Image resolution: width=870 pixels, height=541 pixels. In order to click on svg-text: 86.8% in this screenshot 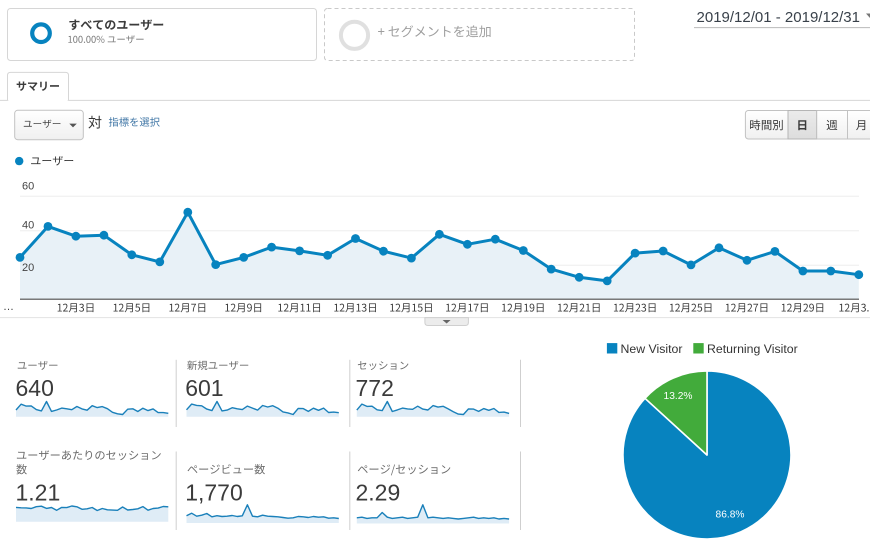, I will do `click(730, 514)`.